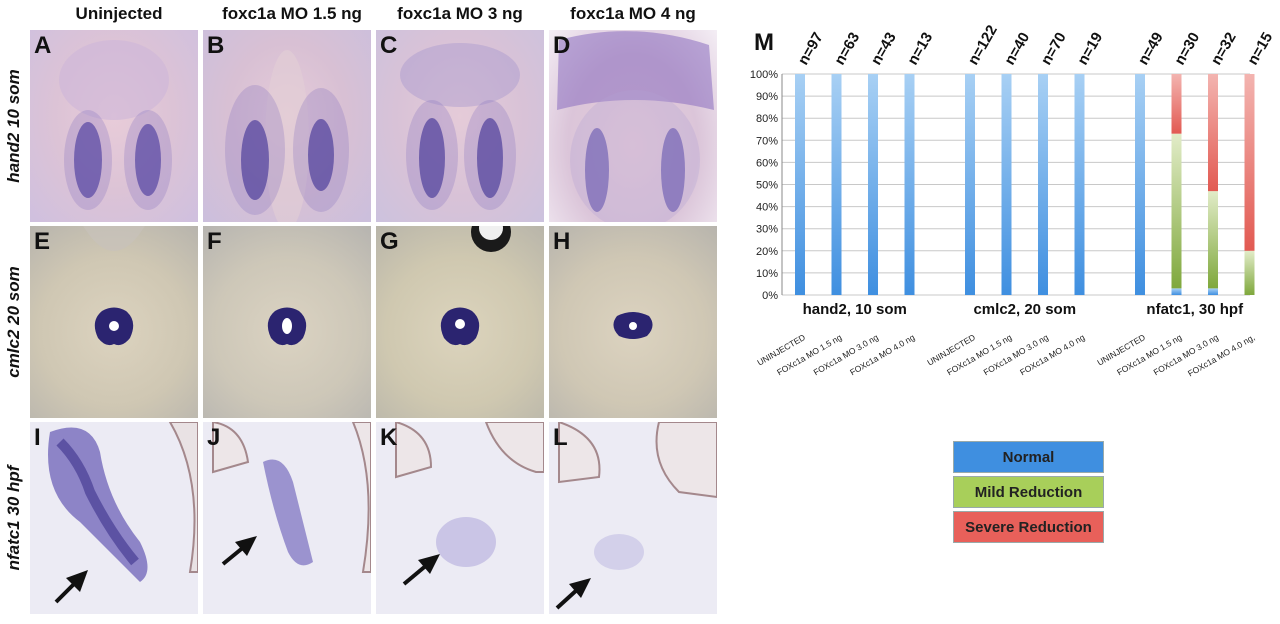 The width and height of the screenshot is (1280, 624). I want to click on panel-letter: L, so click(560, 437).